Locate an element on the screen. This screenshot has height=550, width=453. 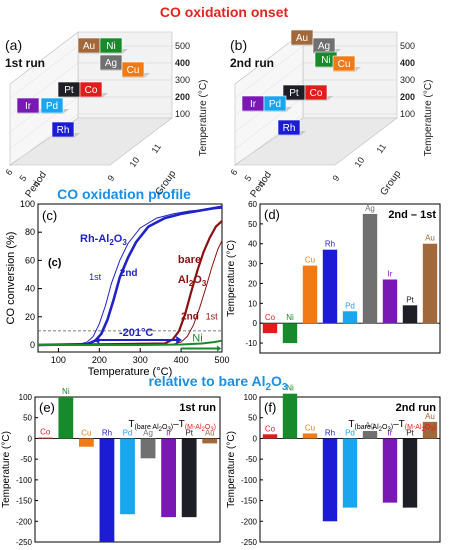
element-tile-label: Cu is located at coordinates (344, 64).